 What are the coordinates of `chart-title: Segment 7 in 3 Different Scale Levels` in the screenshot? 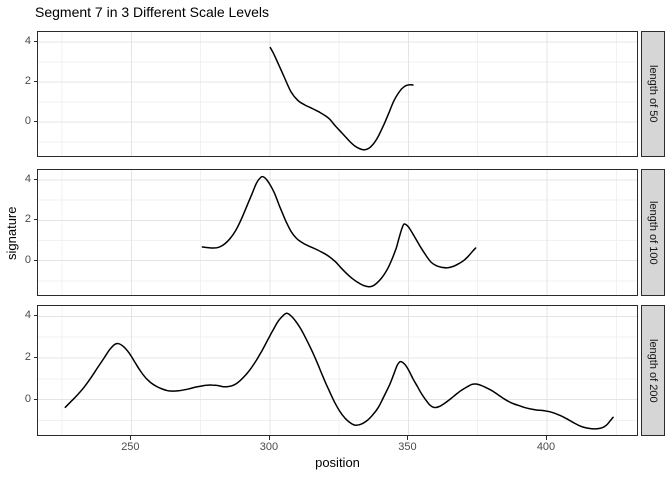 It's located at (152, 12).